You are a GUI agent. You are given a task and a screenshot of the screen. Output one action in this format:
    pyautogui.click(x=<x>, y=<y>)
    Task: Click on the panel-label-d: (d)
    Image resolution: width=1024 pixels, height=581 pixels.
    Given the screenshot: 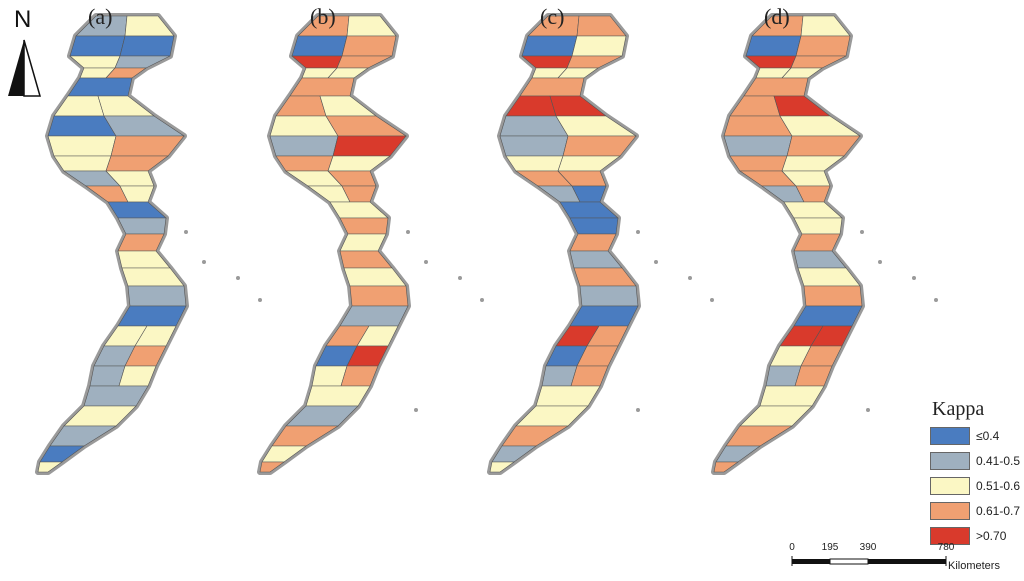 What is the action you would take?
    pyautogui.click(x=777, y=16)
    